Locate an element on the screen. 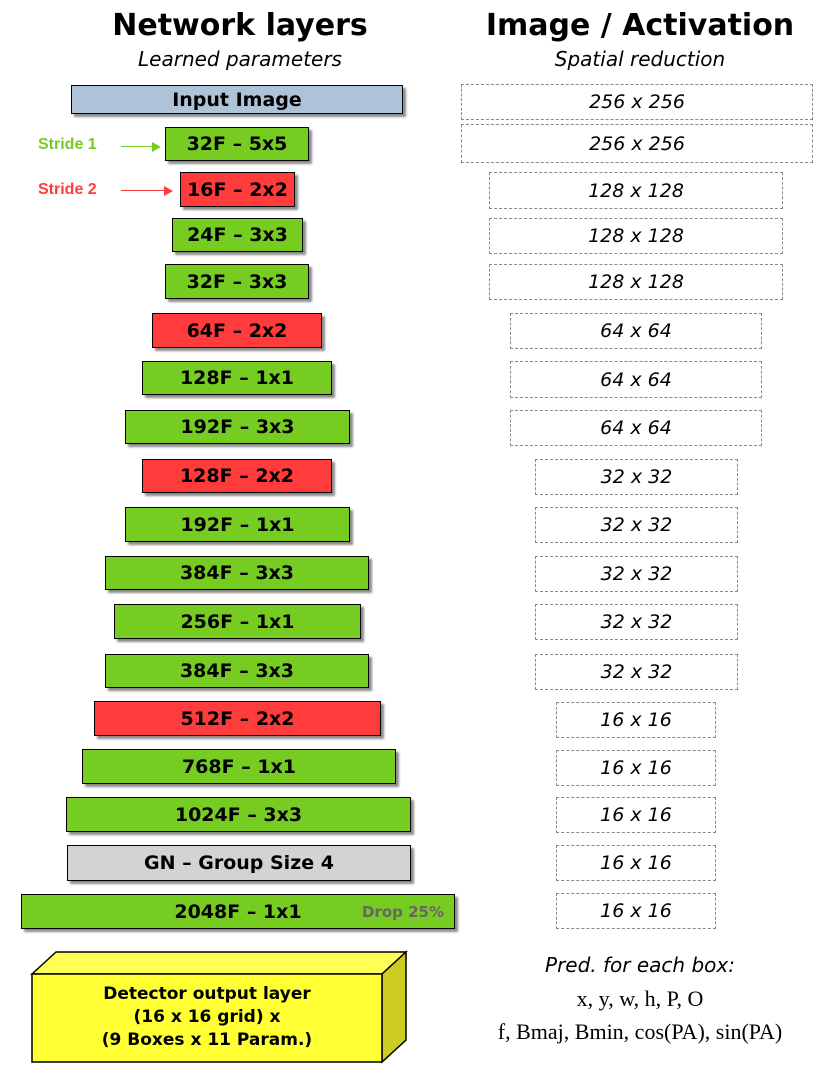 The width and height of the screenshot is (830, 1083). layer-conv-9: 192F – 1x1 is located at coordinates (237, 524).